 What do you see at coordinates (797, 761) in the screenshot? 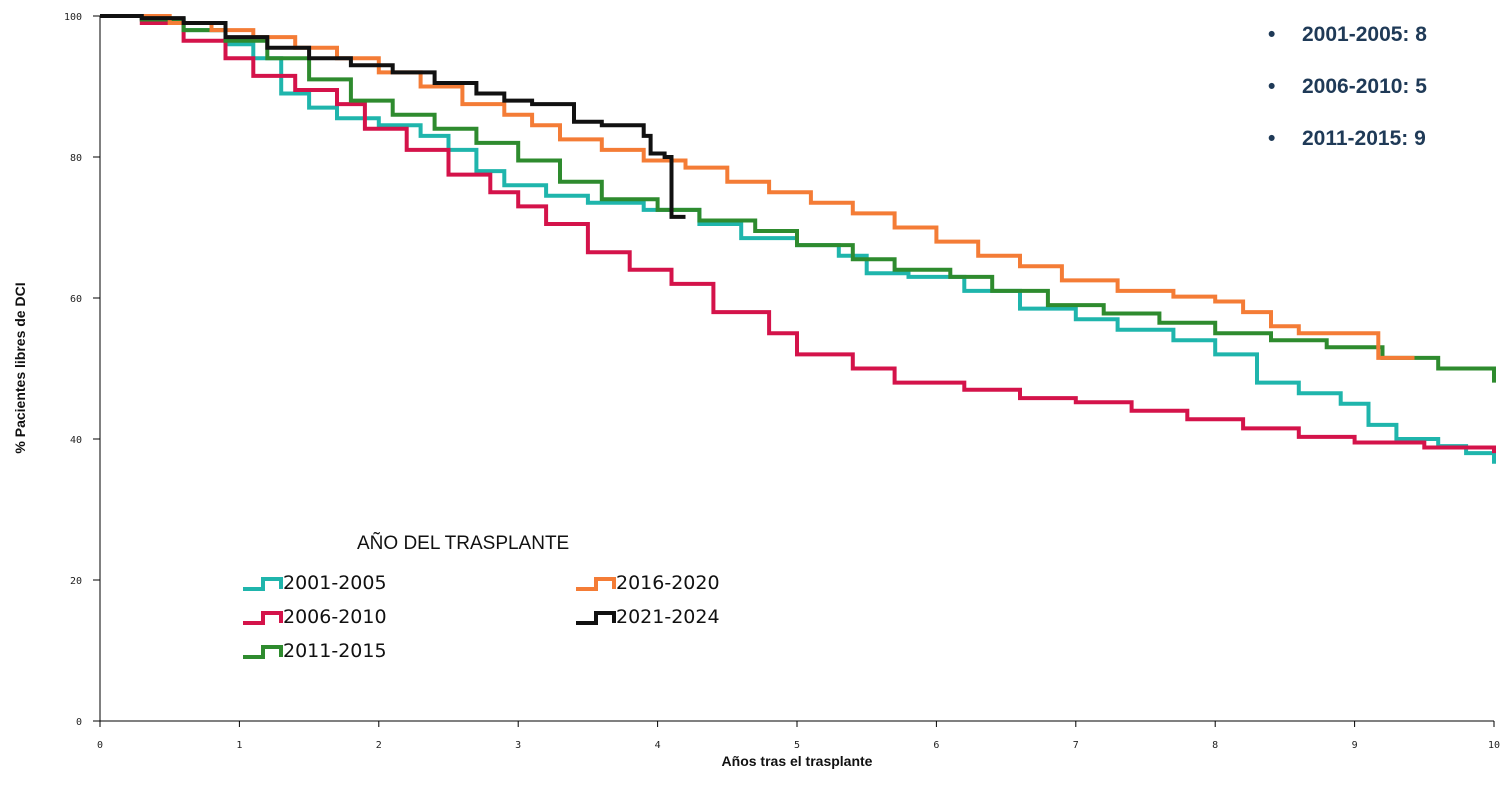
I see `x-axis-title: Años tras el trasplante` at bounding box center [797, 761].